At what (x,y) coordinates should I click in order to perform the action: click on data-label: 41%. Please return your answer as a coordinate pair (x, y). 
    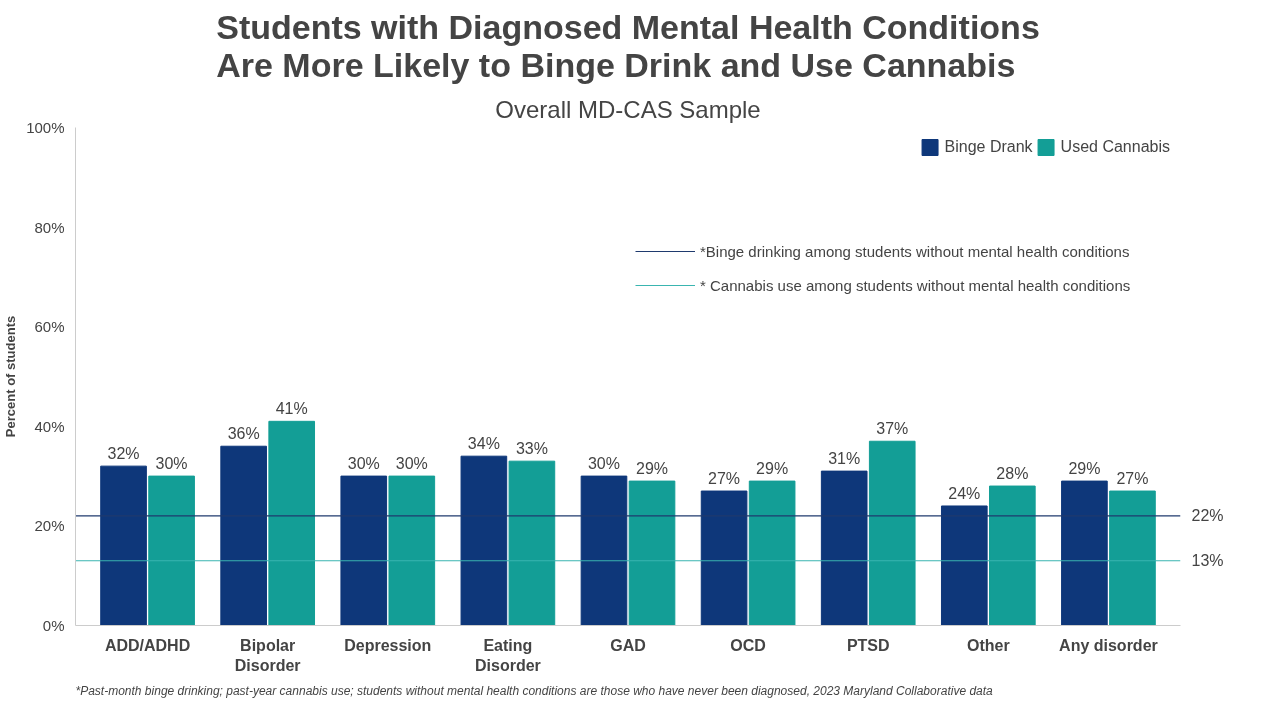
    Looking at the image, I should click on (291, 409).